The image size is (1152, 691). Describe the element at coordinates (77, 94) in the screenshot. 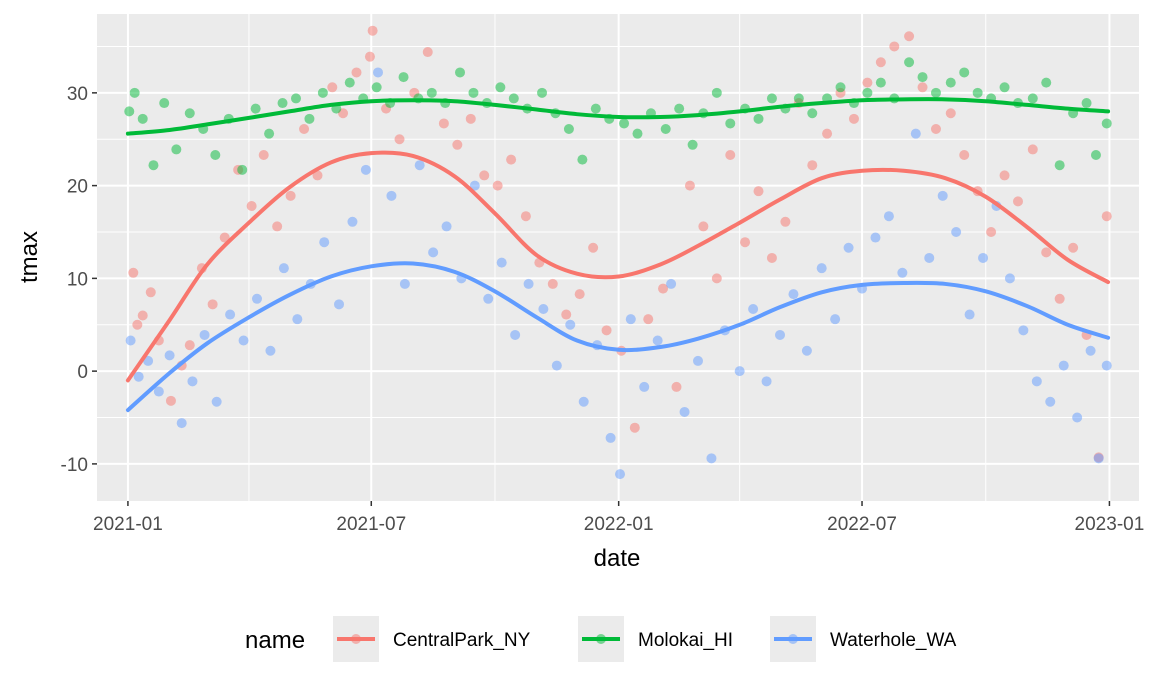

I see `y-tick-label: 30` at that location.